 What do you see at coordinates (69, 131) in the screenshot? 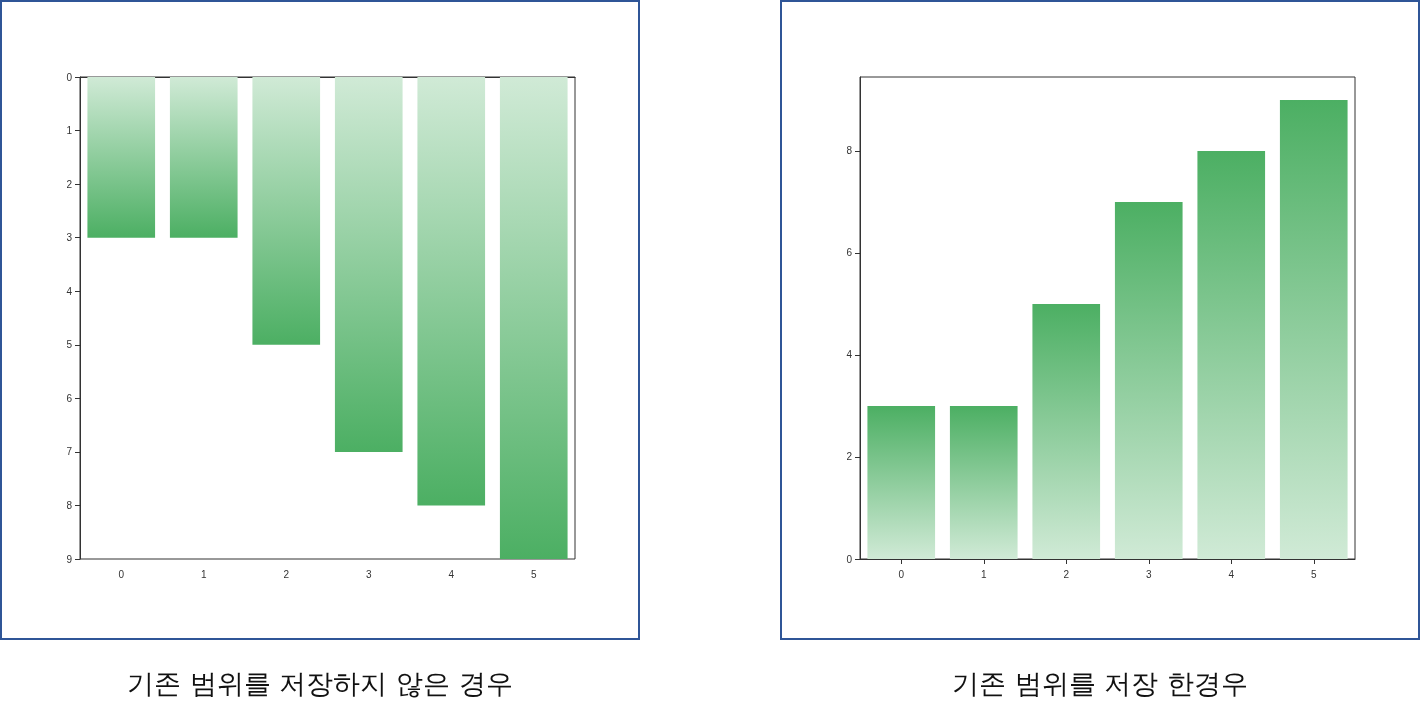
I see `y-tick-label: 1` at bounding box center [69, 131].